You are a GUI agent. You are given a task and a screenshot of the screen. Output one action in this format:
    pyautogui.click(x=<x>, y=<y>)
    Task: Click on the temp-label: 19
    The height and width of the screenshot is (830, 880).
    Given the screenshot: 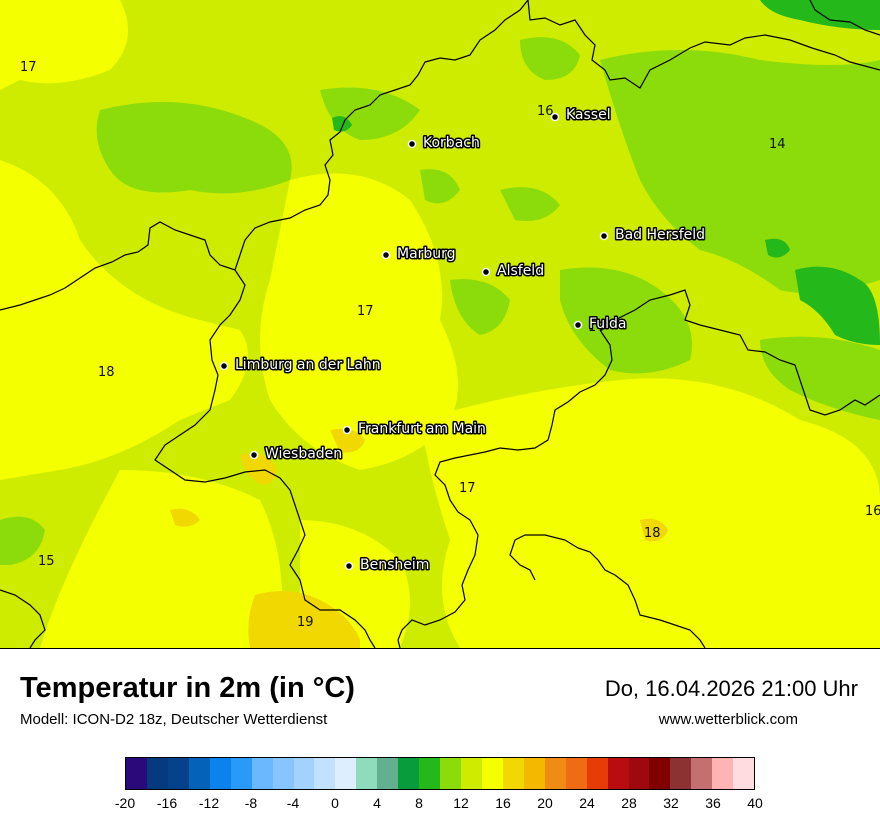 What is the action you would take?
    pyautogui.click(x=305, y=622)
    